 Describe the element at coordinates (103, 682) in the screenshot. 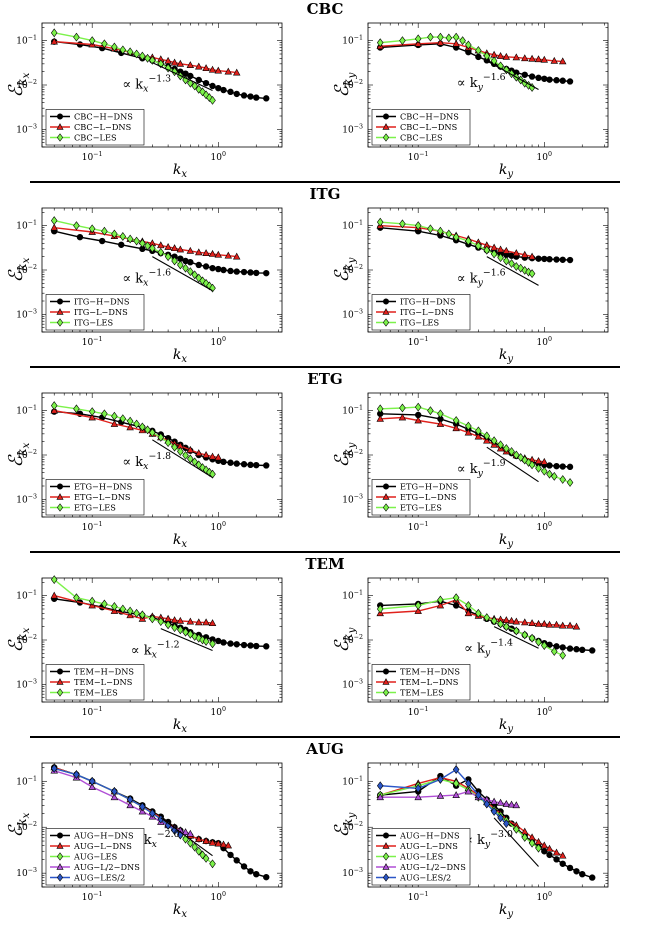

I see `legend-label: TEM−L−DNS` at that location.